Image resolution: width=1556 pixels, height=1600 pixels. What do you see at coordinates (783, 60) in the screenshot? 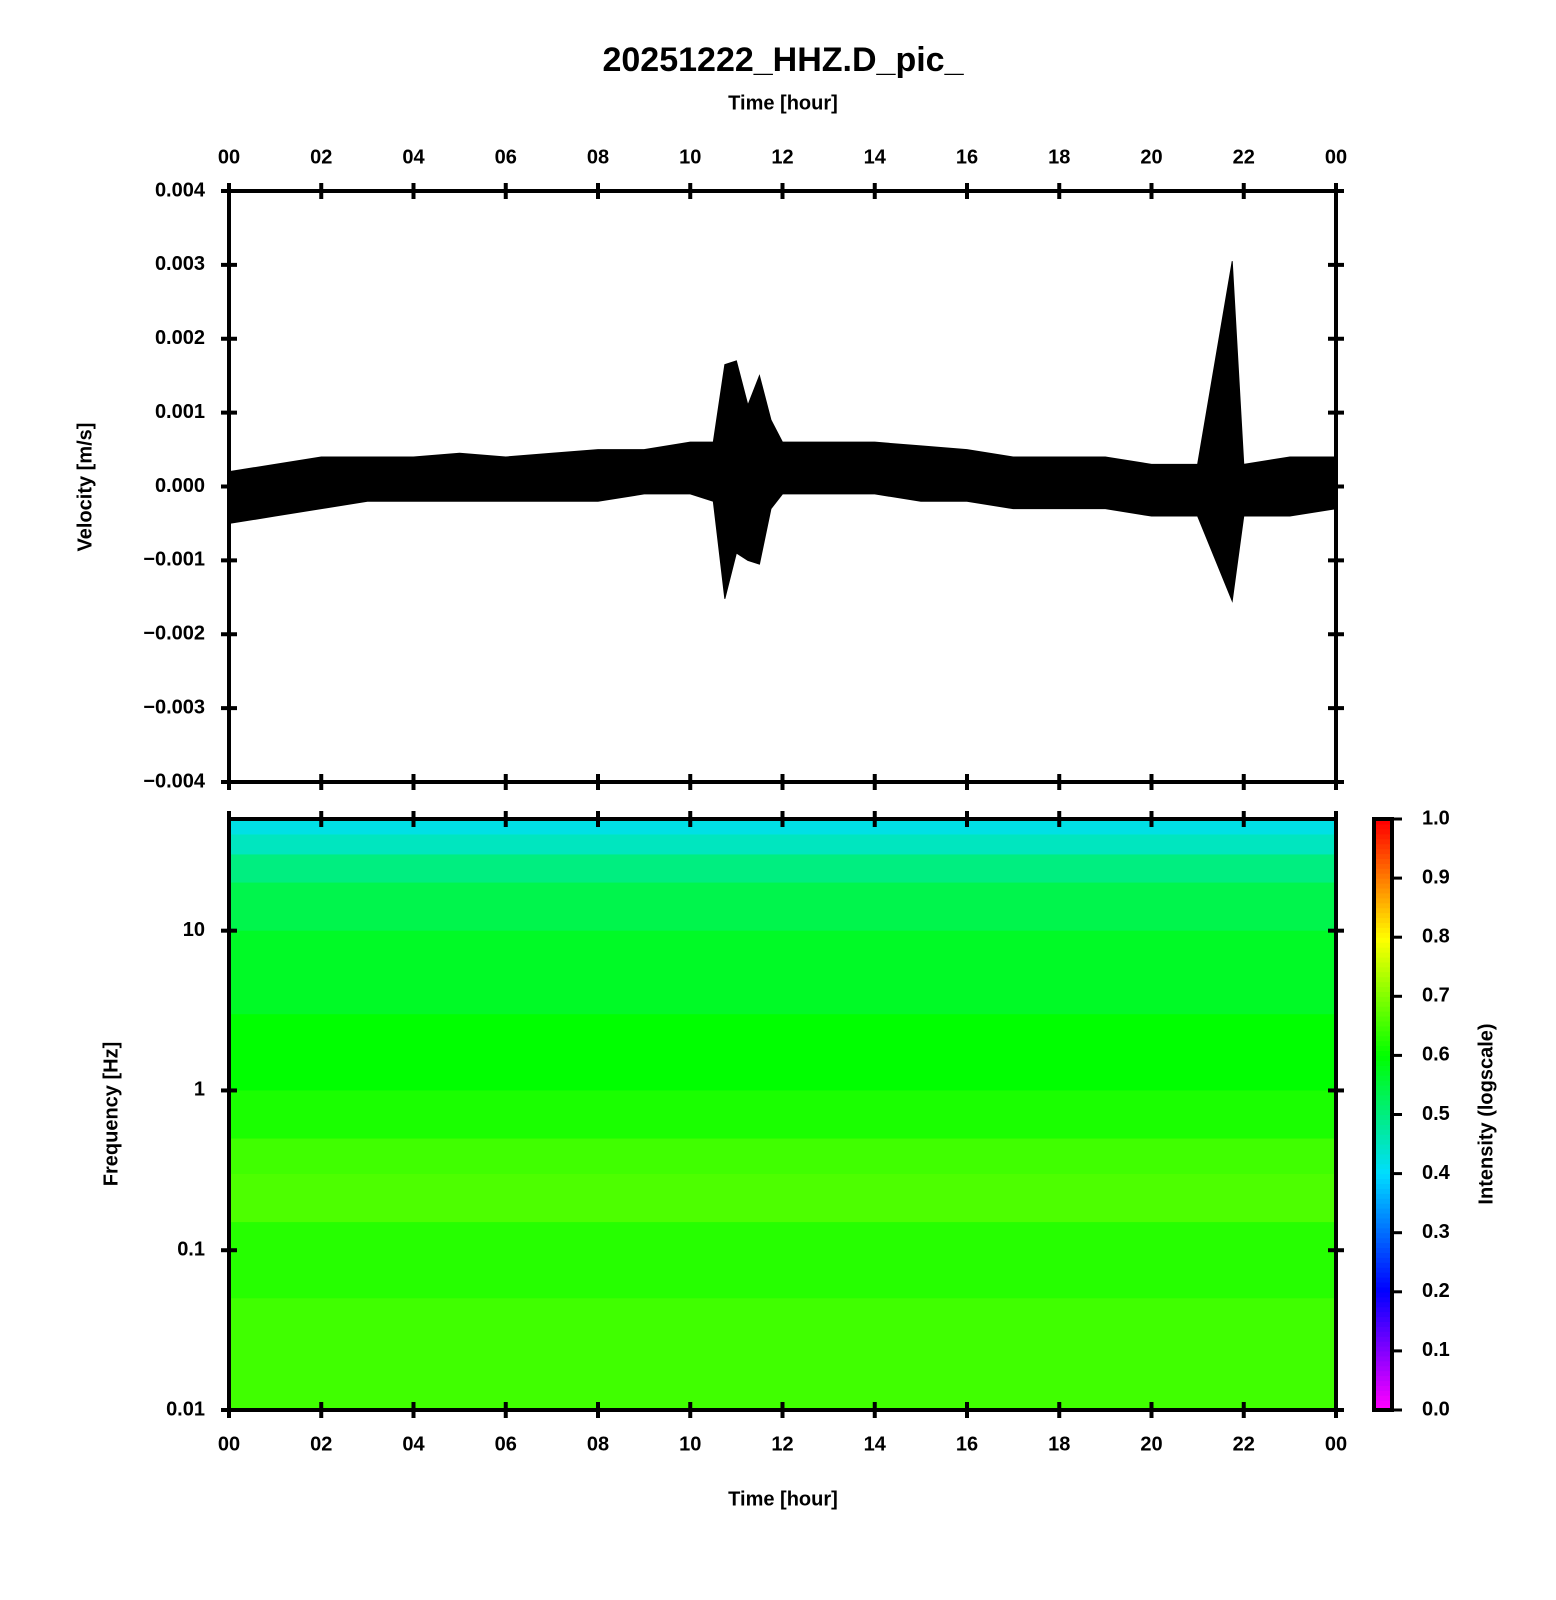
I see `chart-title: 20251222_HHZ.D_pic_` at bounding box center [783, 60].